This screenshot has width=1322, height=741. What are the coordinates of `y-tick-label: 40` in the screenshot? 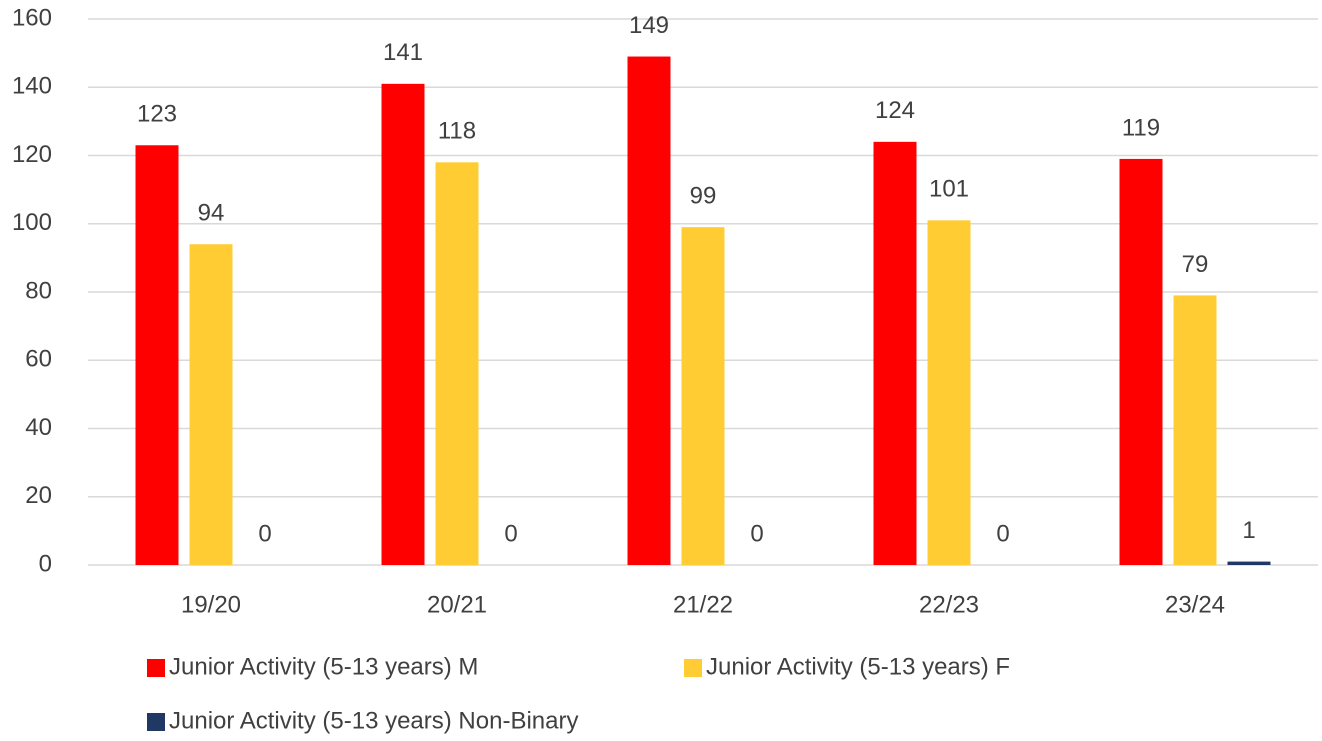 It's located at (38, 427).